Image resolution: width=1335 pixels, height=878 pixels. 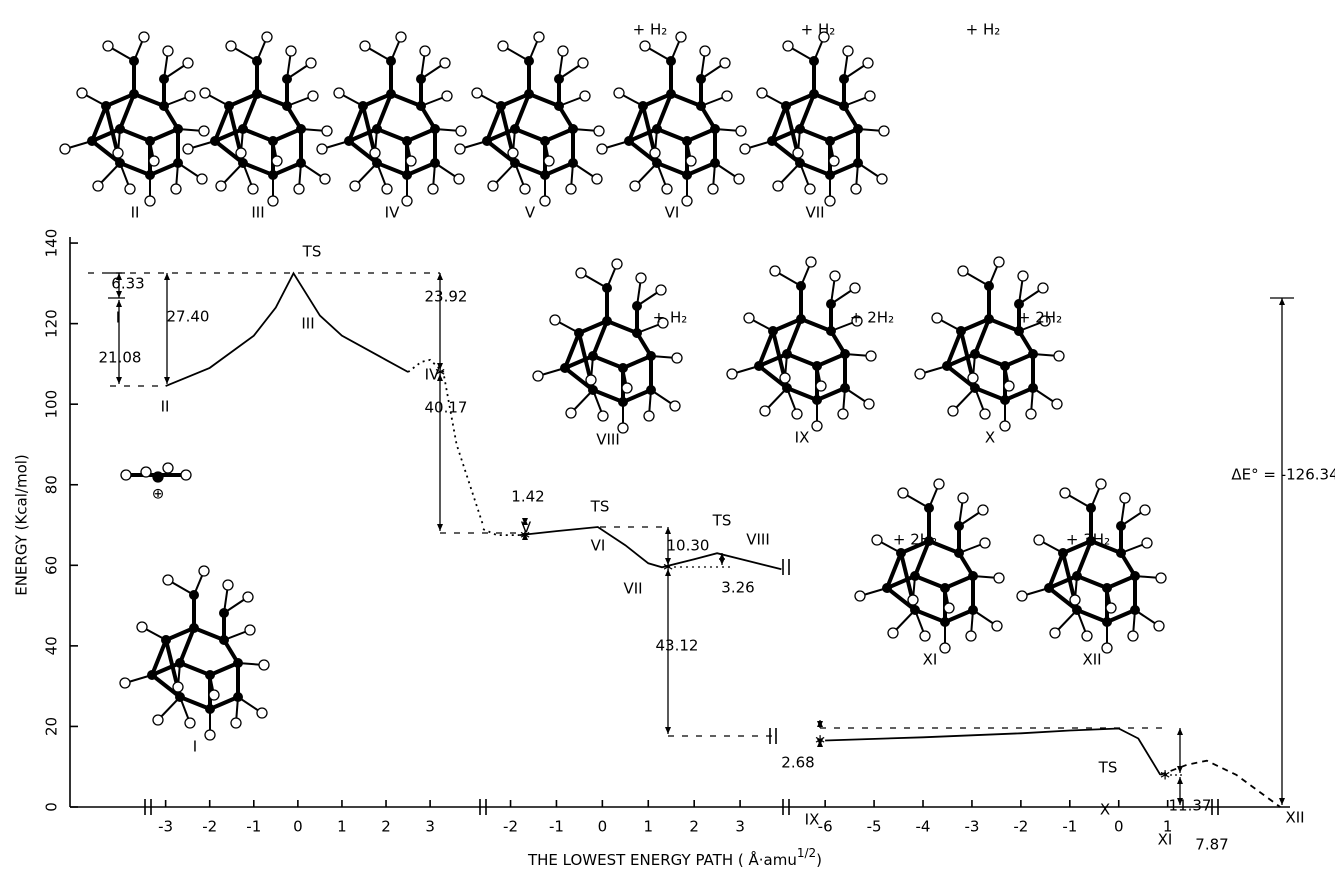 What do you see at coordinates (158, 494) in the screenshot?
I see `charge-sign: ⊕` at bounding box center [158, 494].